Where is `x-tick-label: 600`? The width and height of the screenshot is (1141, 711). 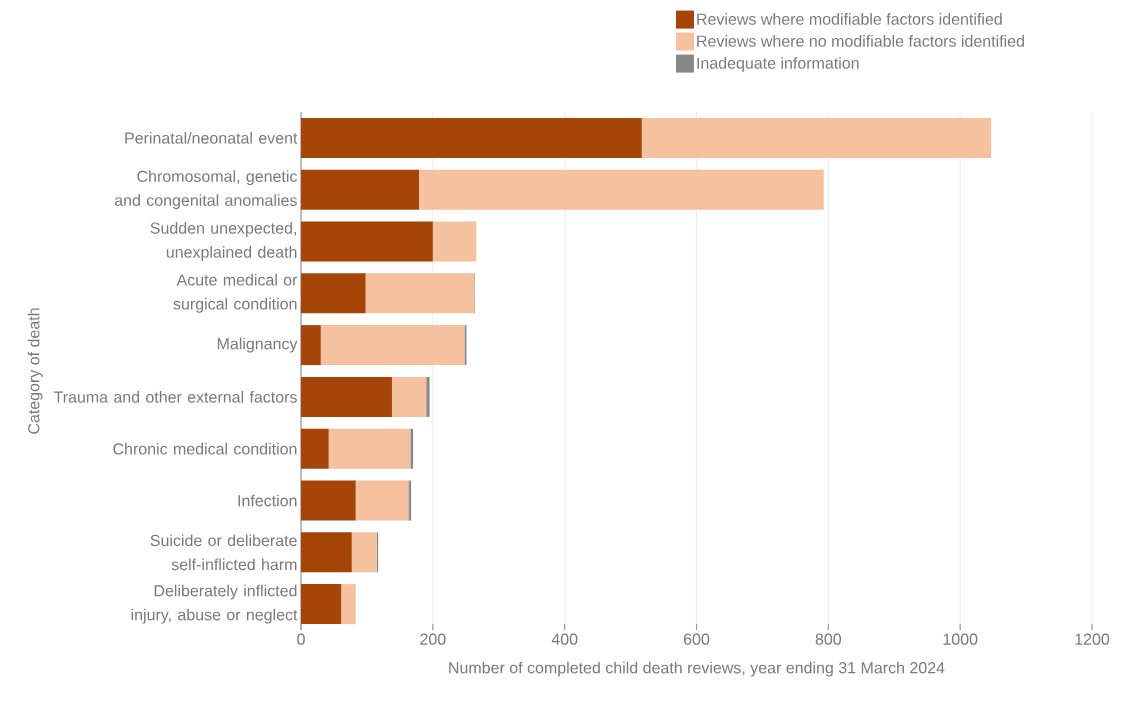 x-tick-label: 600 is located at coordinates (696, 639).